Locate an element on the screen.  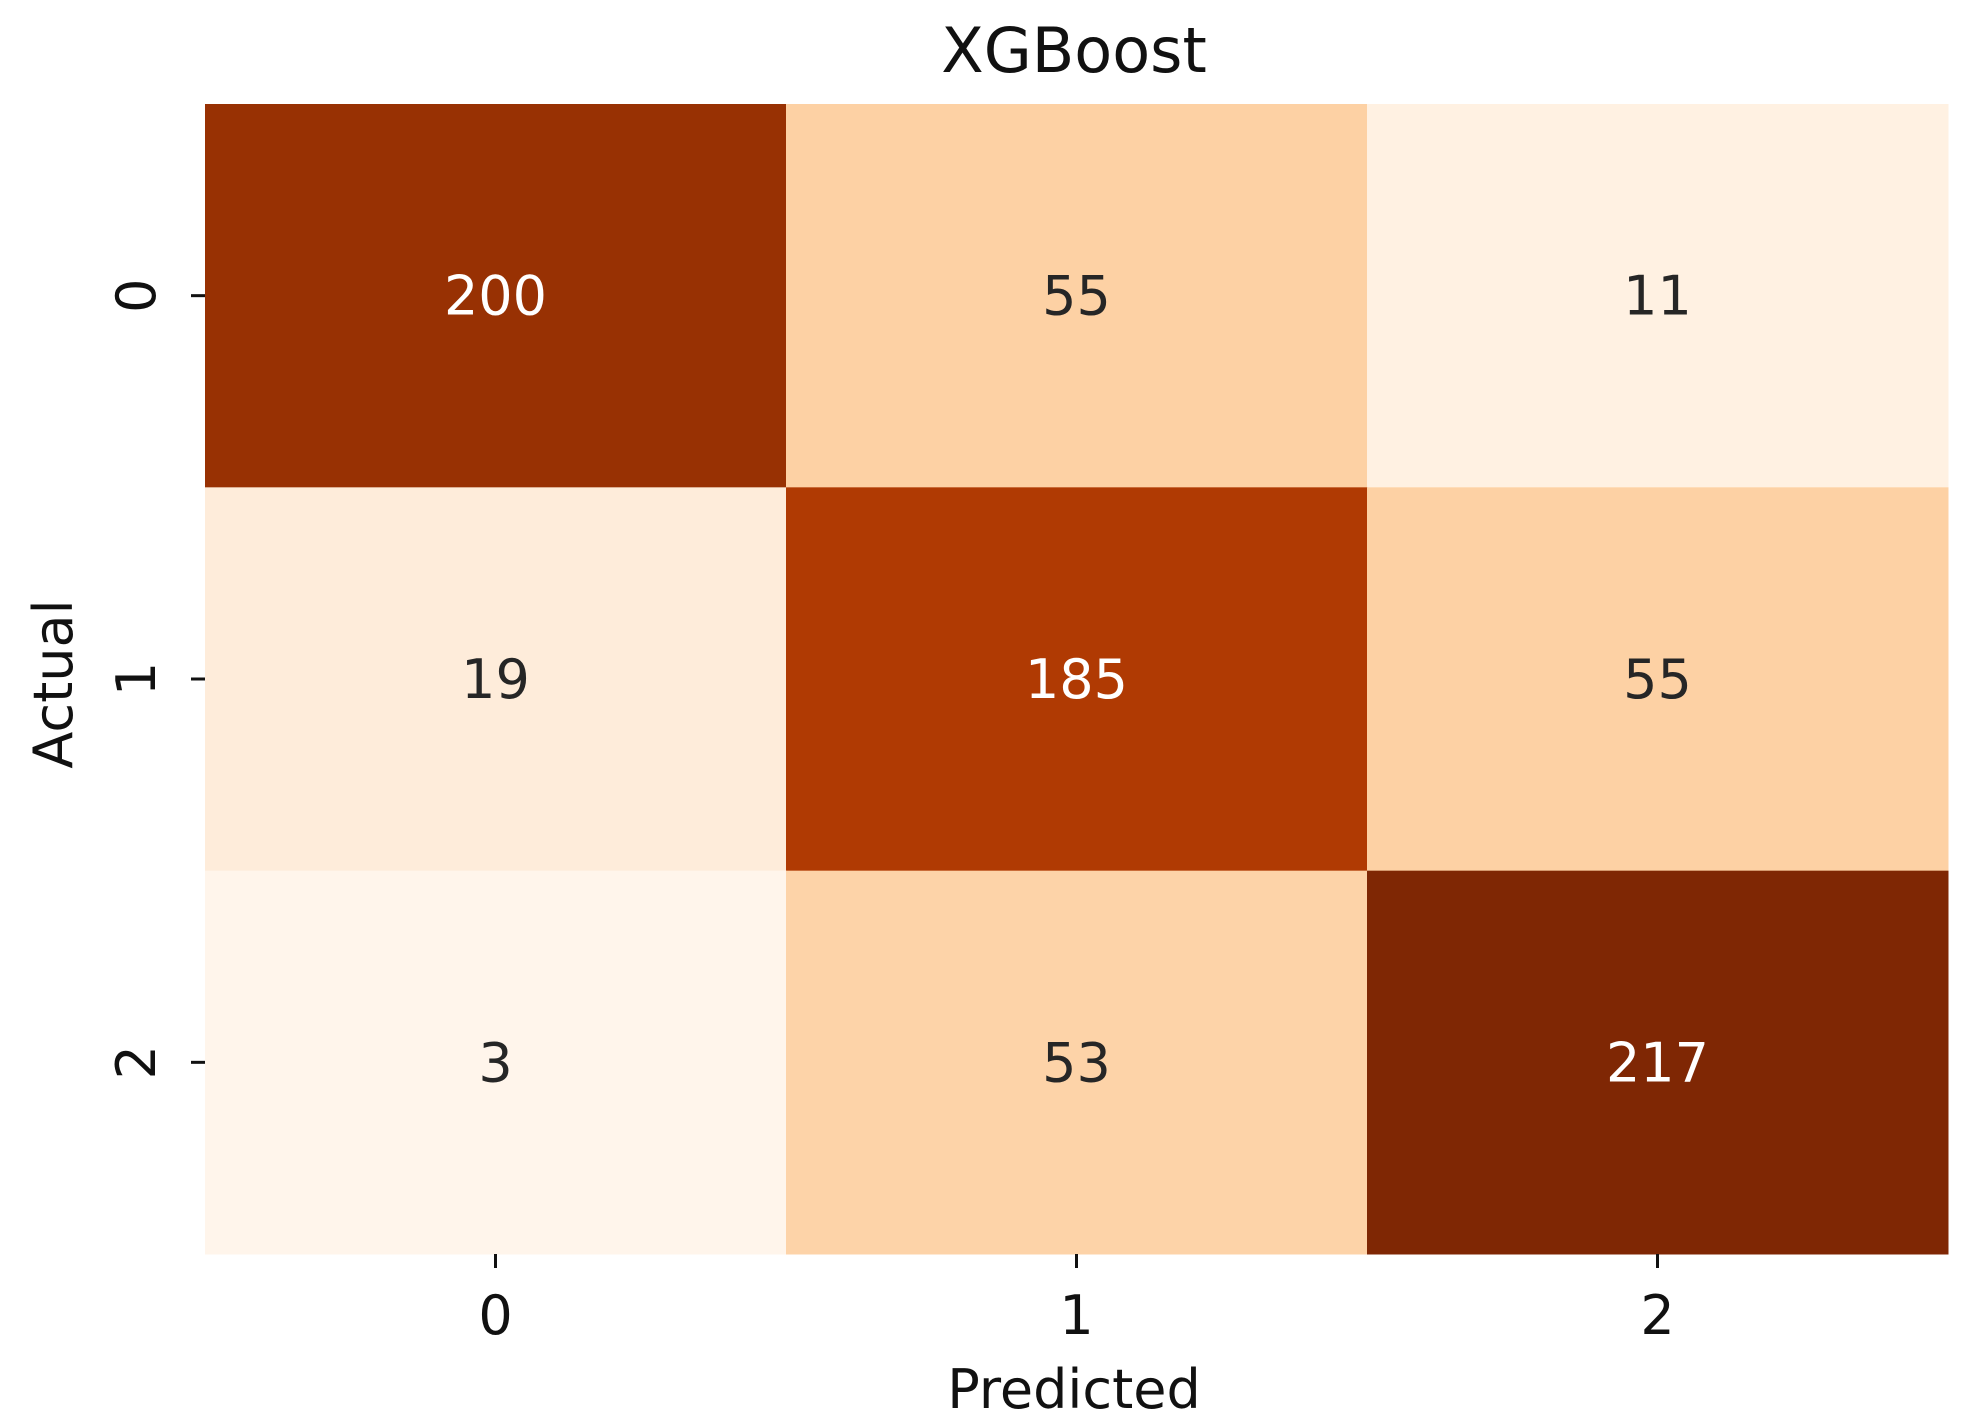
cell-value-label-2-1: 53 is located at coordinates (1076, 1062).